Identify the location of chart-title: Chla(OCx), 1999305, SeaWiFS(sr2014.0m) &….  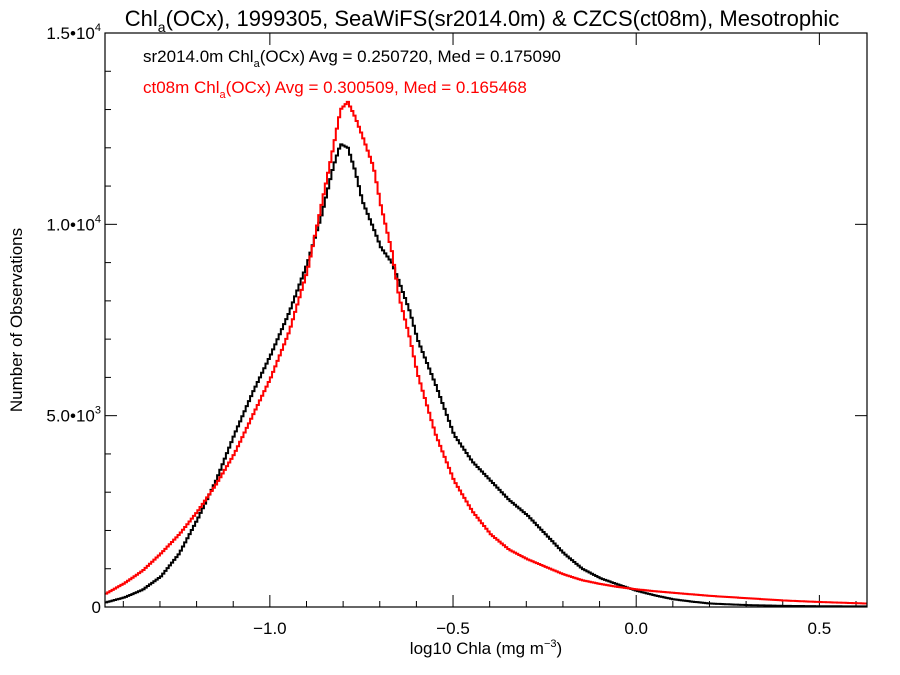
(482, 20).